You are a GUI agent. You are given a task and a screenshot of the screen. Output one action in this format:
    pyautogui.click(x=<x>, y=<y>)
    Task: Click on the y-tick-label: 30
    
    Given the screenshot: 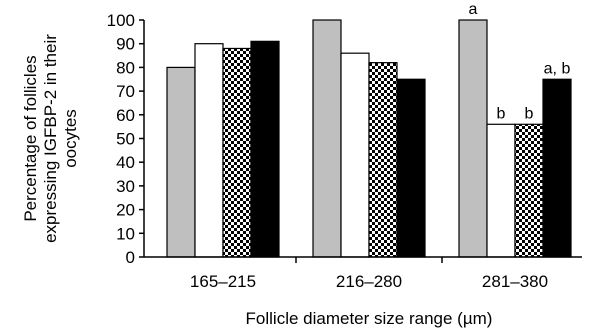 What is the action you would take?
    pyautogui.click(x=125, y=186)
    